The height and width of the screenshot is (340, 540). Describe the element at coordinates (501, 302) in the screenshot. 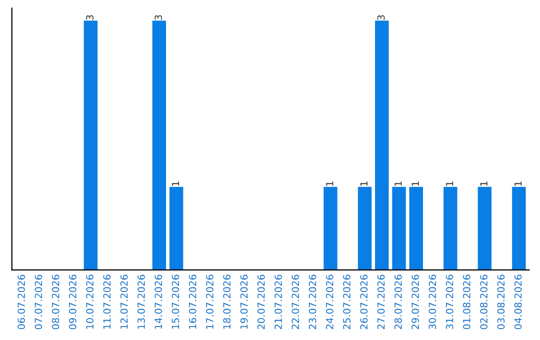

I see `x-tick-label: 03.08.2026` at that location.